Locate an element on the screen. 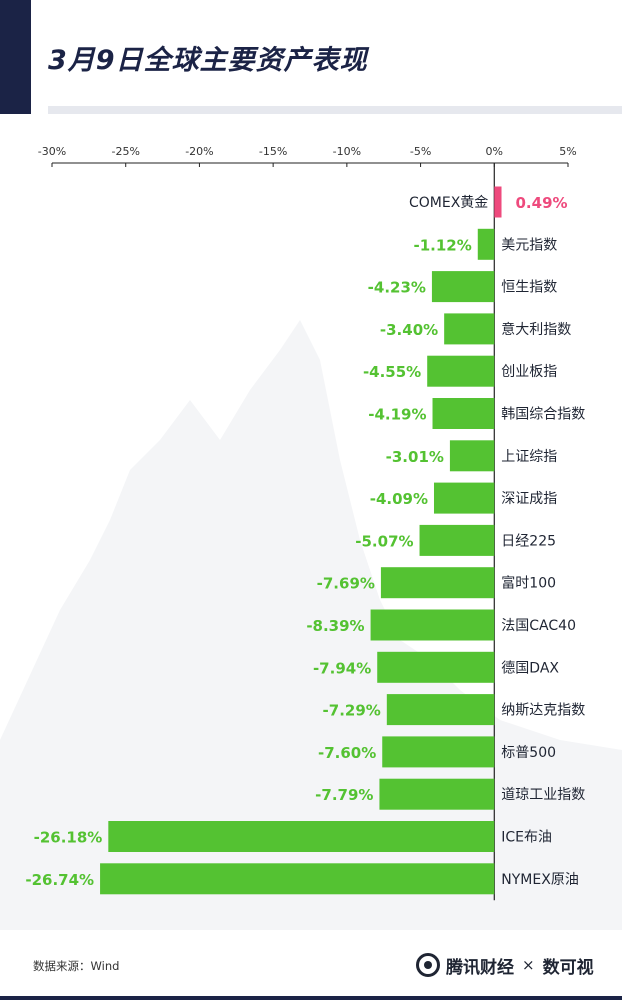  value-label: -8.39% is located at coordinates (335, 626).